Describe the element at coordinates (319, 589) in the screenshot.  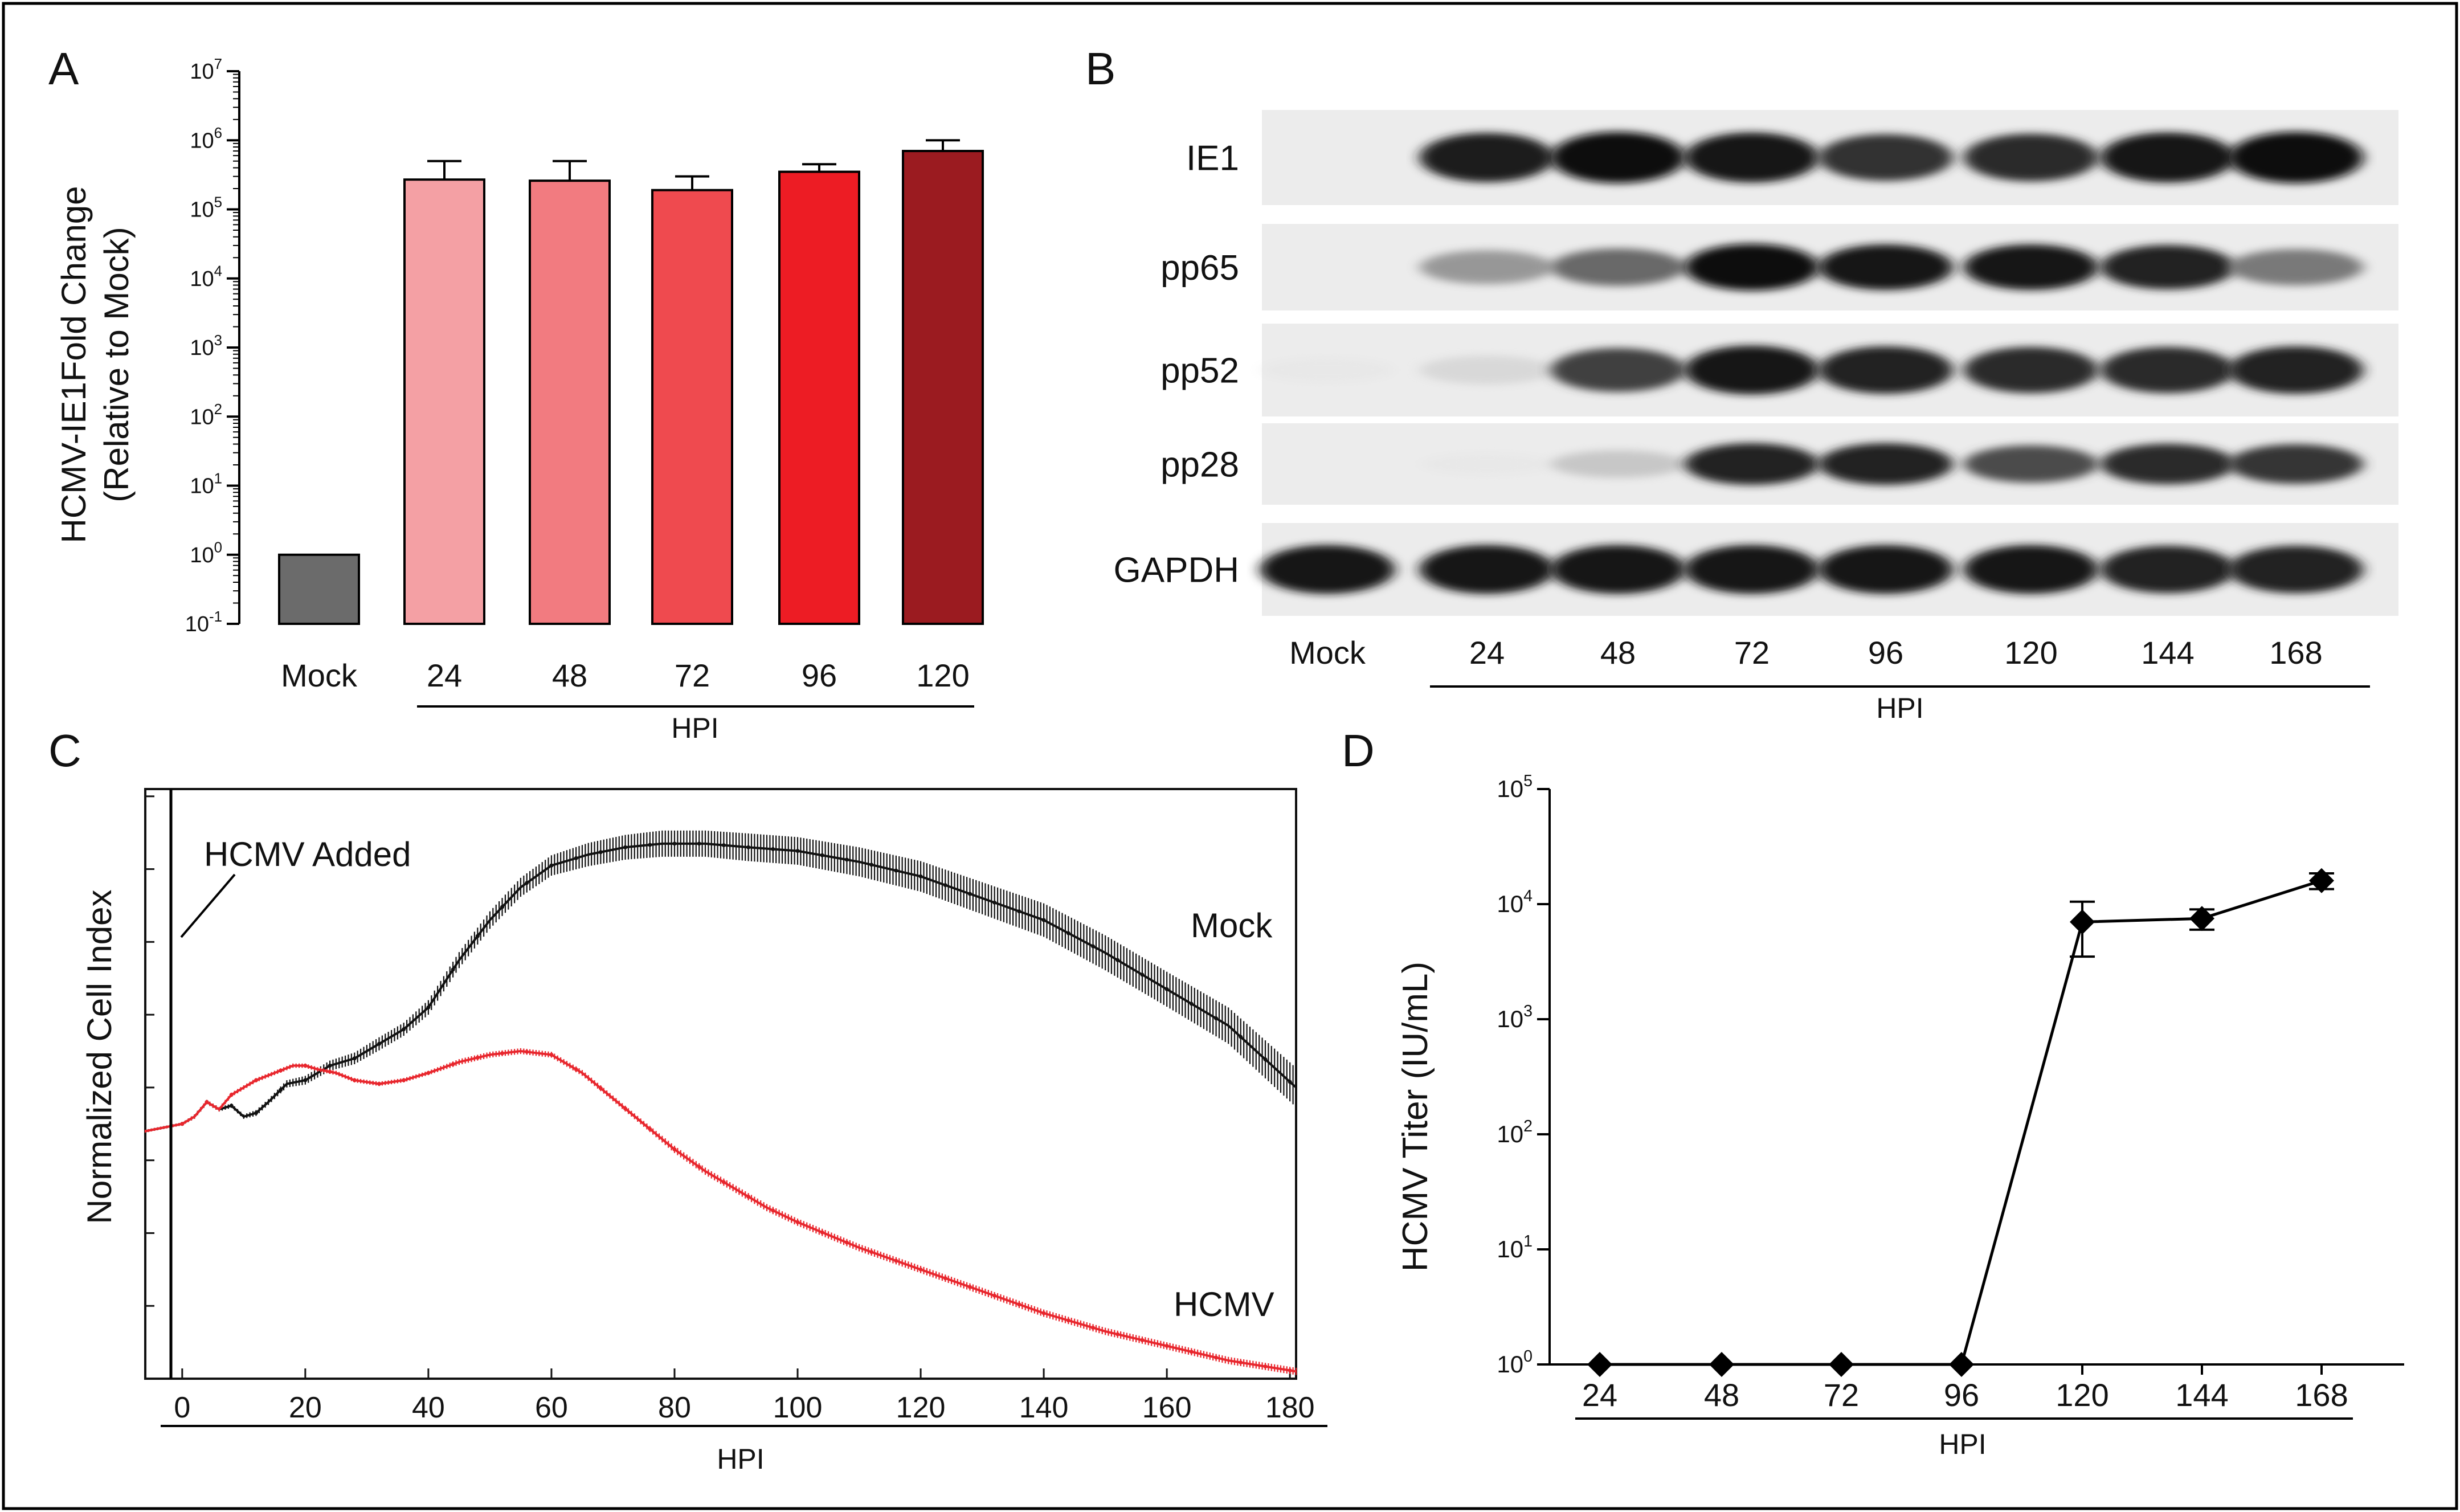
I see `panel-a-bar-mock` at that location.